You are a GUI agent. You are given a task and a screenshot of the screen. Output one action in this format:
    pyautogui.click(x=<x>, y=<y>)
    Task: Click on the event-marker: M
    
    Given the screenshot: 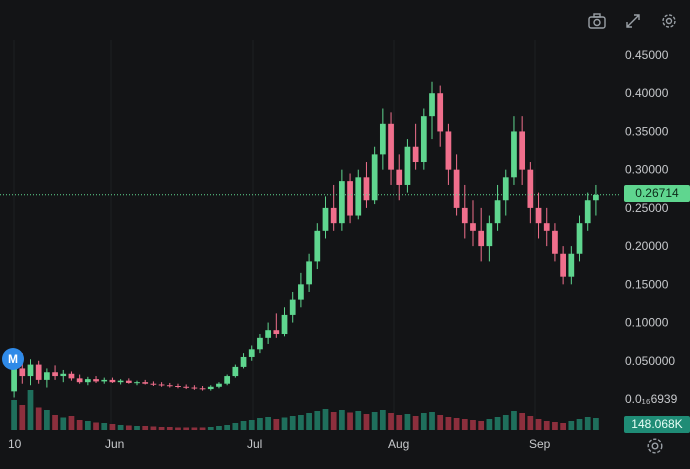 What is the action you would take?
    pyautogui.click(x=13, y=359)
    